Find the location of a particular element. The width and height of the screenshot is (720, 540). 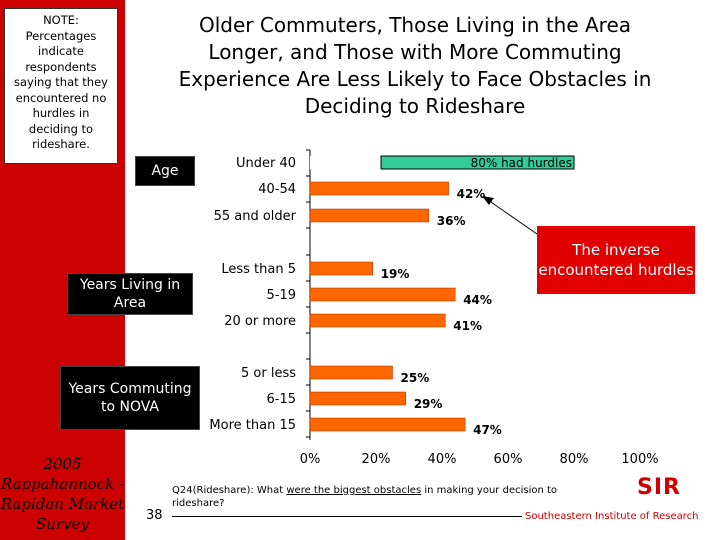

callout-arrow-head is located at coordinates (488, 200).